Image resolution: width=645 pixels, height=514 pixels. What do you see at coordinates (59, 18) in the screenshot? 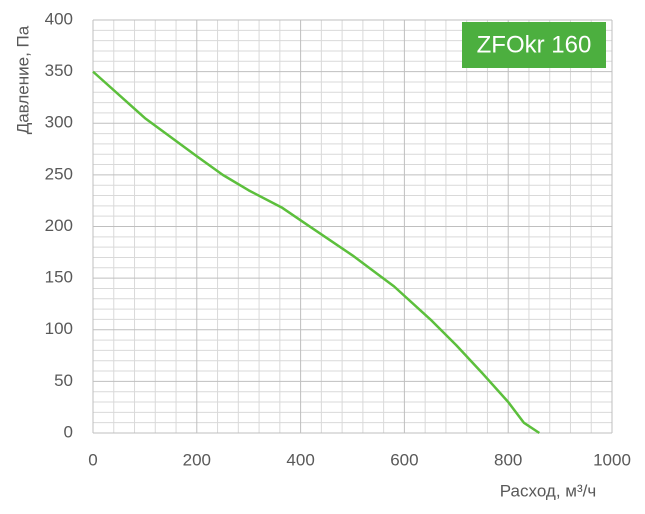
I see `y-tick-label: 400` at bounding box center [59, 18].